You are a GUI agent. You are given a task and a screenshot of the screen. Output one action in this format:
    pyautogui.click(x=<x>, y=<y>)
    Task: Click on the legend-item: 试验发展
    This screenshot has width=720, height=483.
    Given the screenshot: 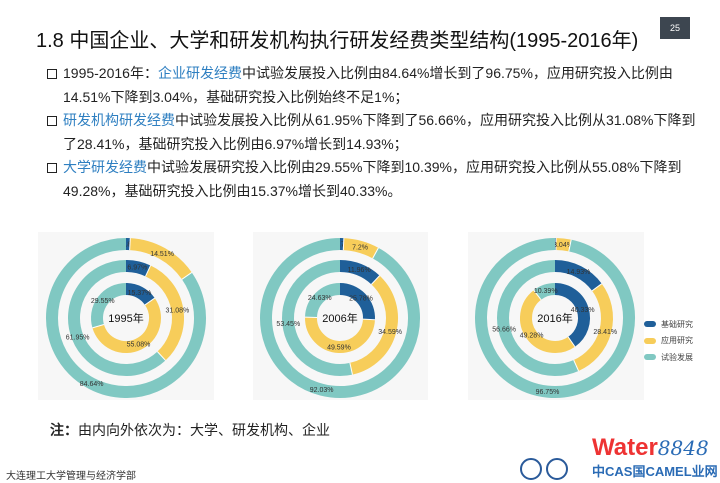 What is the action you would take?
    pyautogui.click(x=668, y=357)
    